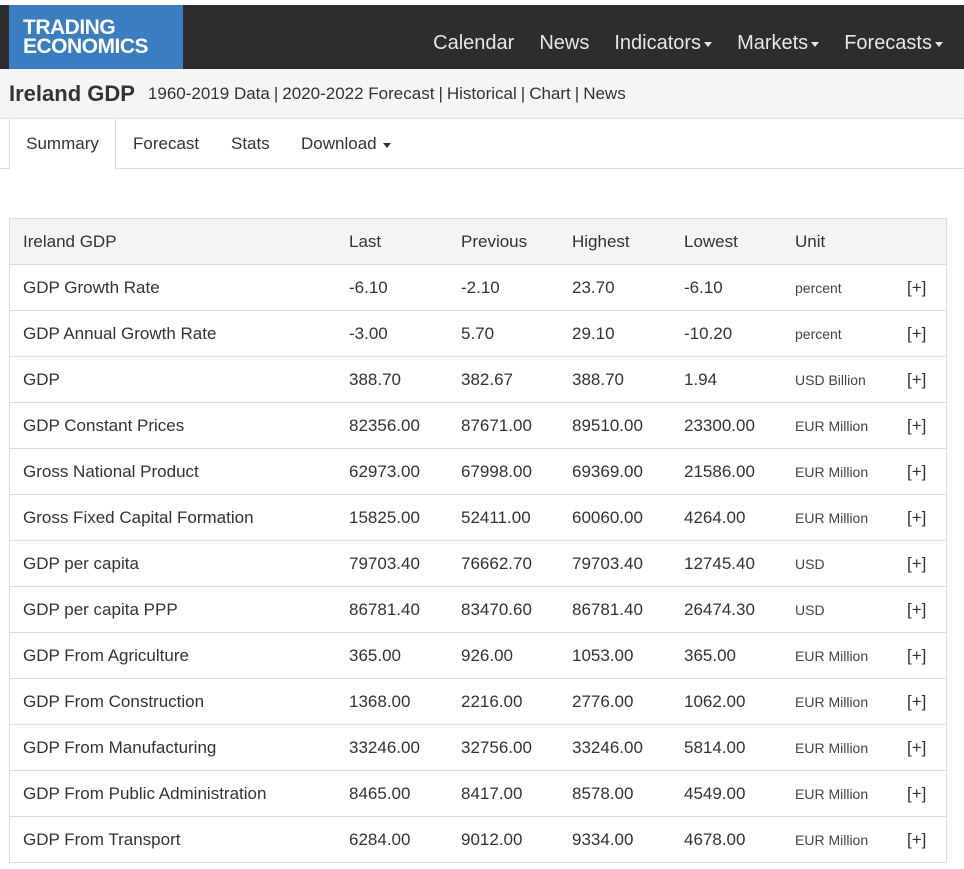  Describe the element at coordinates (62, 144) in the screenshot. I see `tab-summary: Summary` at that location.